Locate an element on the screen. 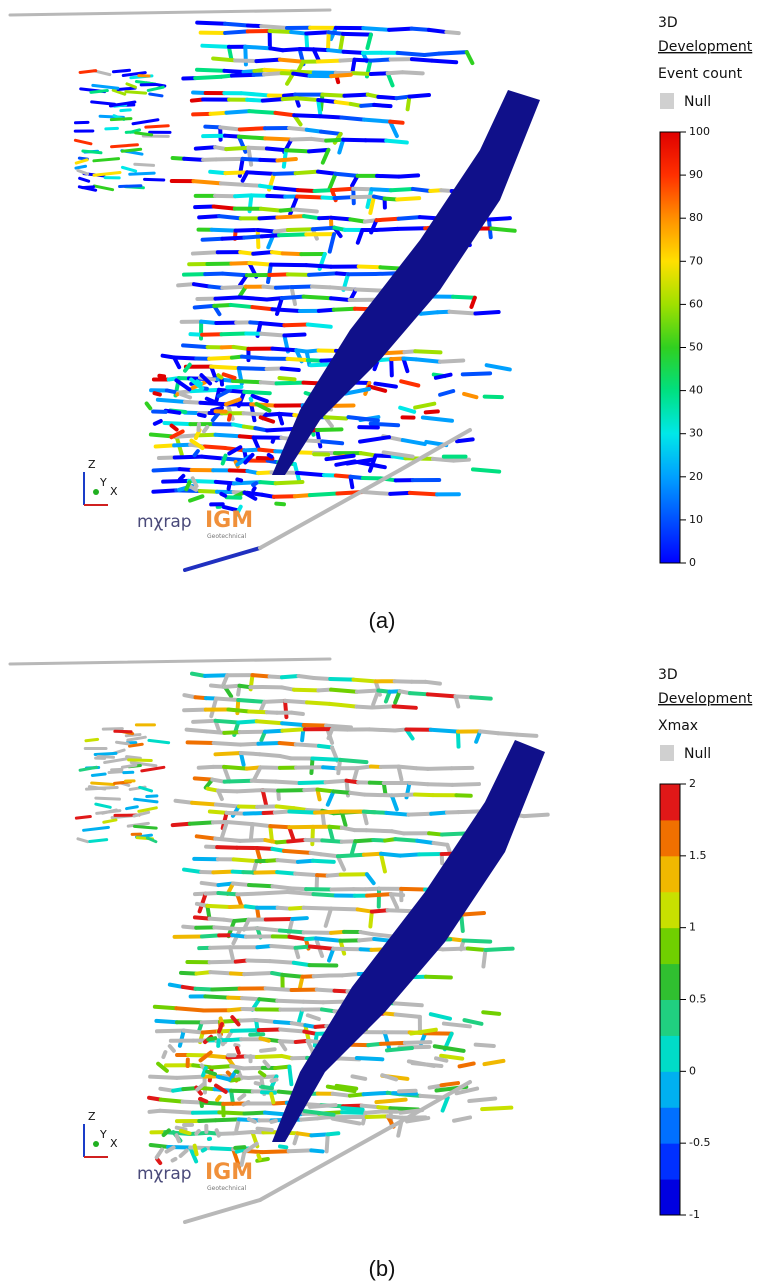  colorbar: 0 10 20 30 40 50 60 70 80 90 100 is located at coordinates (684, 347).